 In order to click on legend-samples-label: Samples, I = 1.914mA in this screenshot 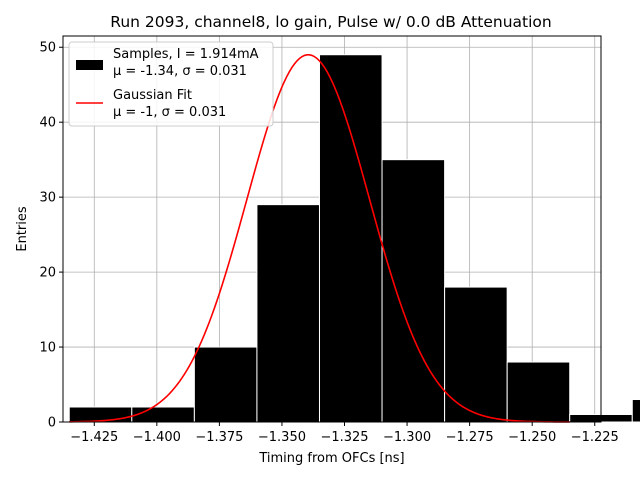, I will do `click(186, 54)`.